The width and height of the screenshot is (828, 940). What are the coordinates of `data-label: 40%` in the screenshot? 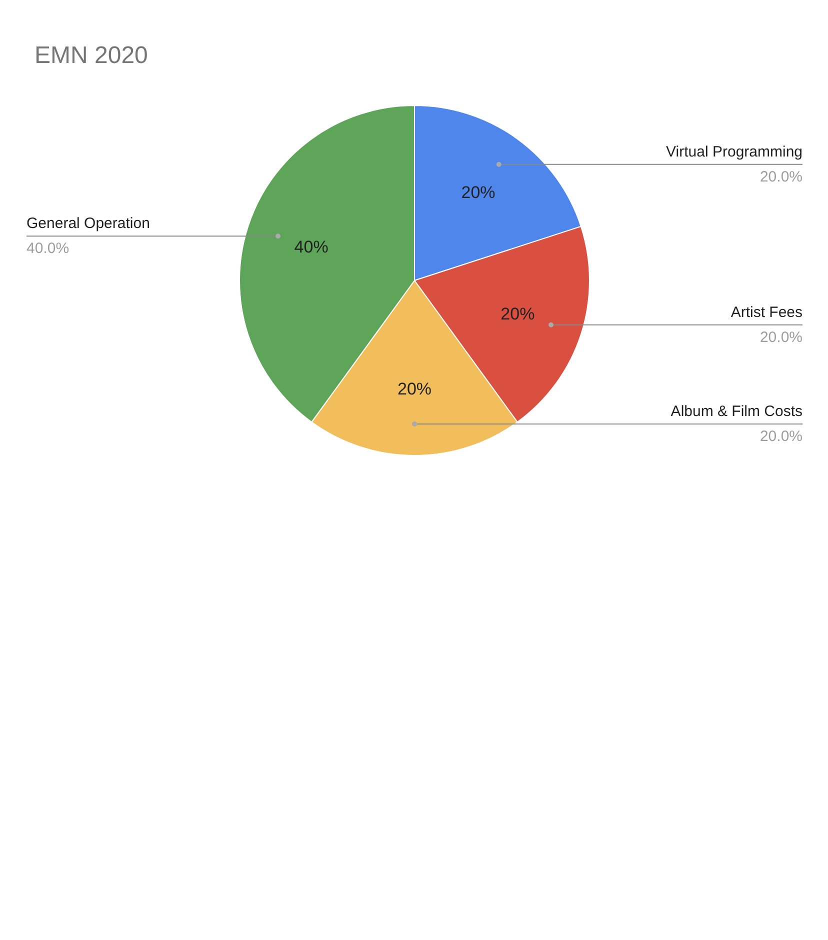 It's located at (311, 246).